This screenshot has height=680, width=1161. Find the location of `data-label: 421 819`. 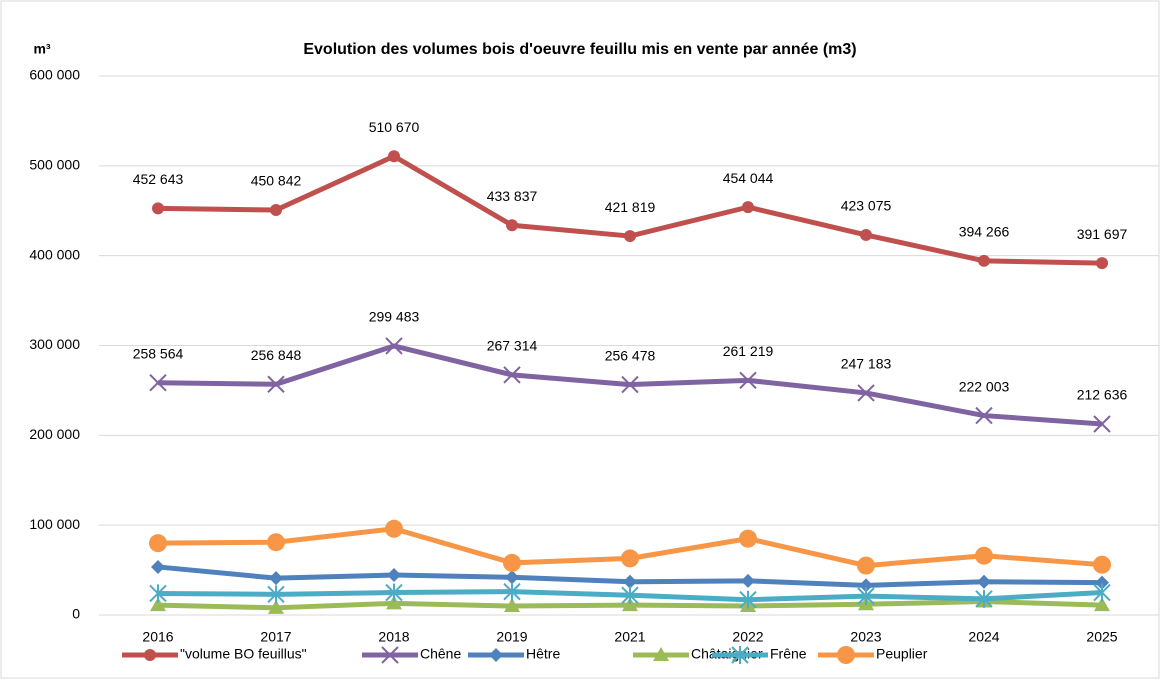

data-label: 421 819 is located at coordinates (630, 207).